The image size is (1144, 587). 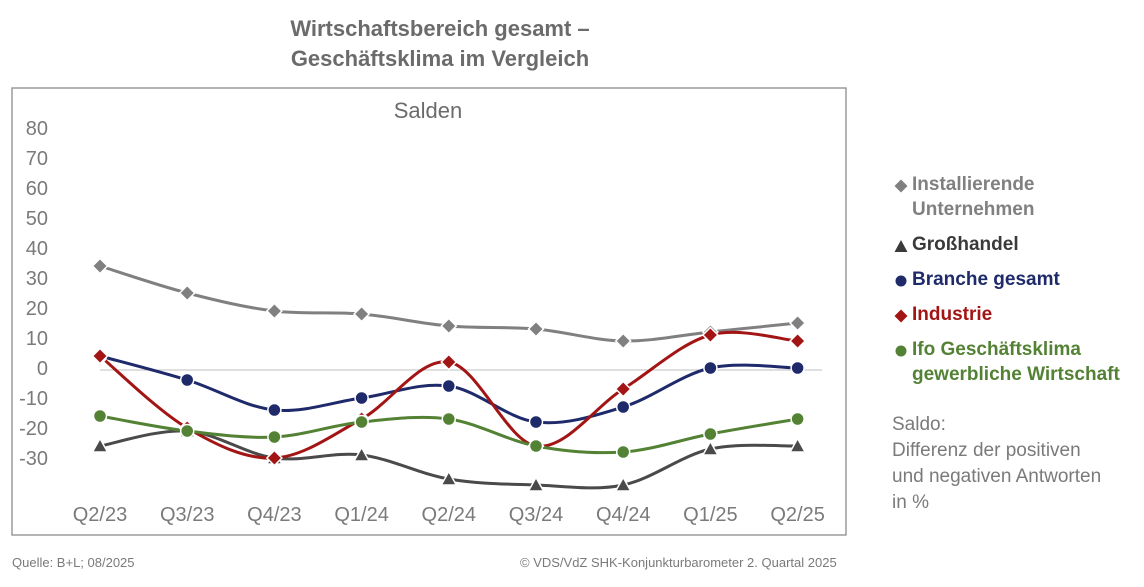 I want to click on legend-label: Branche gesamt, so click(x=1026, y=279).